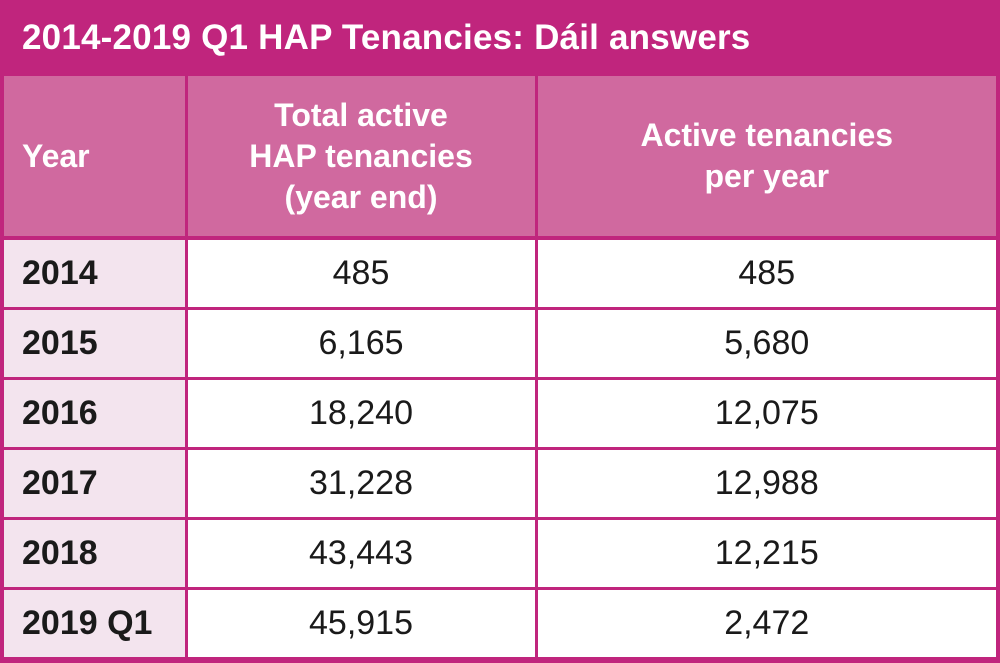 This screenshot has height=663, width=1000. I want to click on table-row: 2015 6,165 5,680, so click(500, 343).